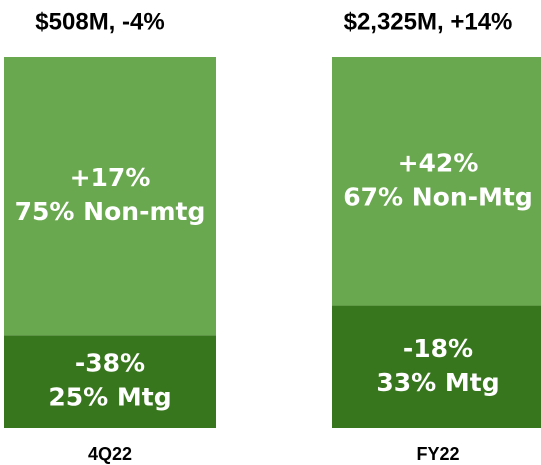 This screenshot has width=541, height=465. What do you see at coordinates (110, 454) in the screenshot?
I see `x-tick-label: 4Q22` at bounding box center [110, 454].